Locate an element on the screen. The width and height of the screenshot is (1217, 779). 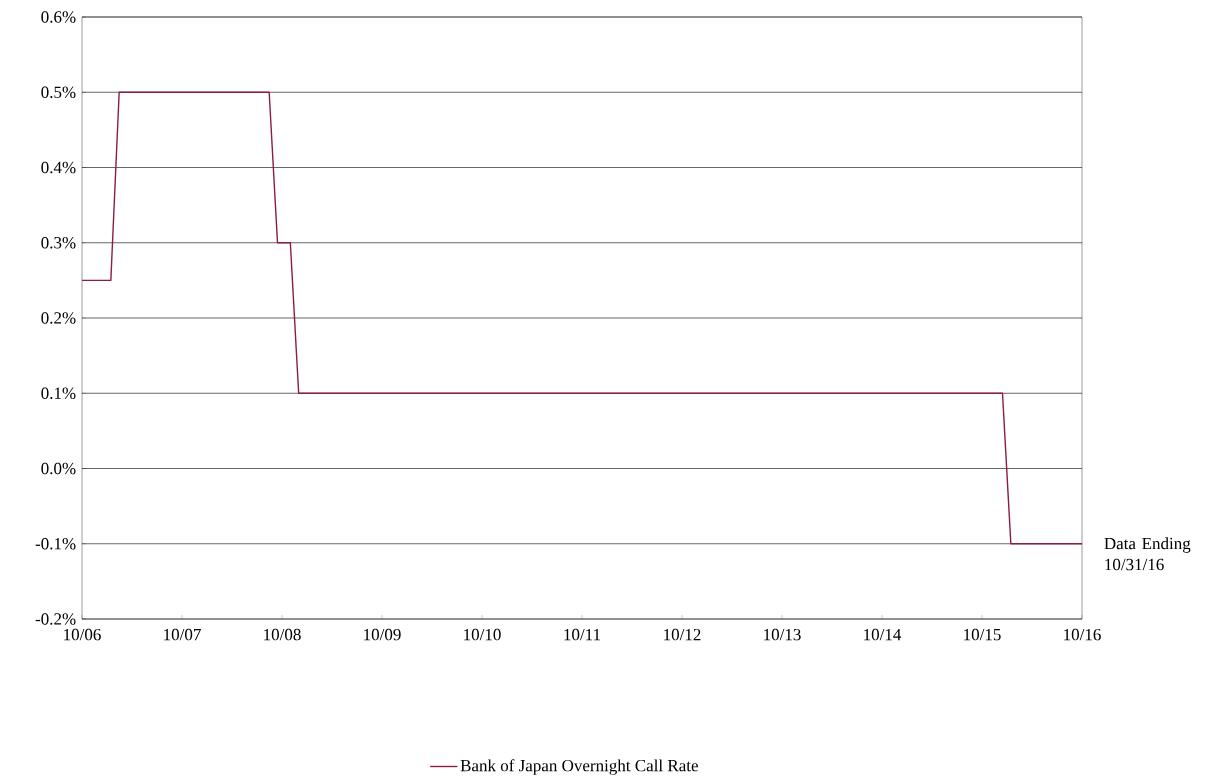
x-tick-label: 10/08 is located at coordinates (282, 634).